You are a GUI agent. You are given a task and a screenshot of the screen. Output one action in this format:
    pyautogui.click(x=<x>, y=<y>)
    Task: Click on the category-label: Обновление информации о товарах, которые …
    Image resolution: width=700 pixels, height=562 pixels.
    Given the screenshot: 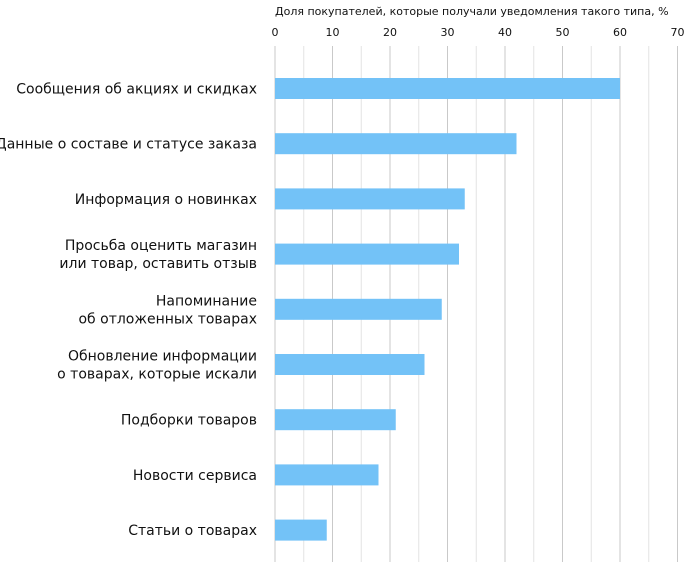 What is the action you would take?
    pyautogui.click(x=157, y=366)
    